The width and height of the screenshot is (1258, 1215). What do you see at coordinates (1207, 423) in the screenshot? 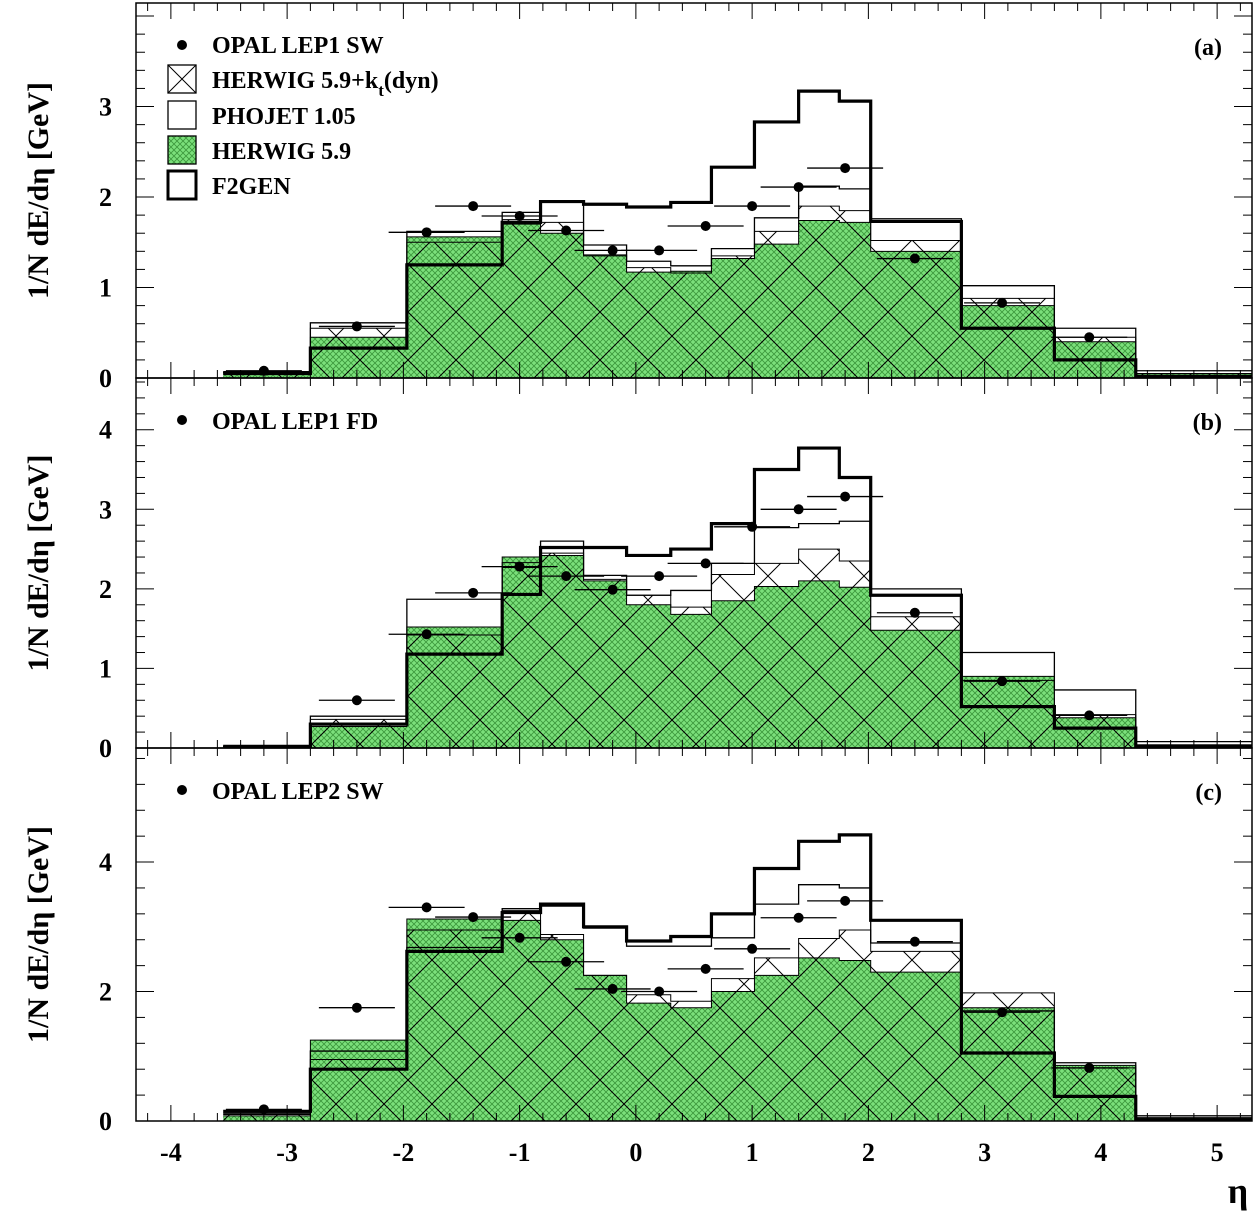
I see `panel-tag: (b)` at bounding box center [1207, 423].